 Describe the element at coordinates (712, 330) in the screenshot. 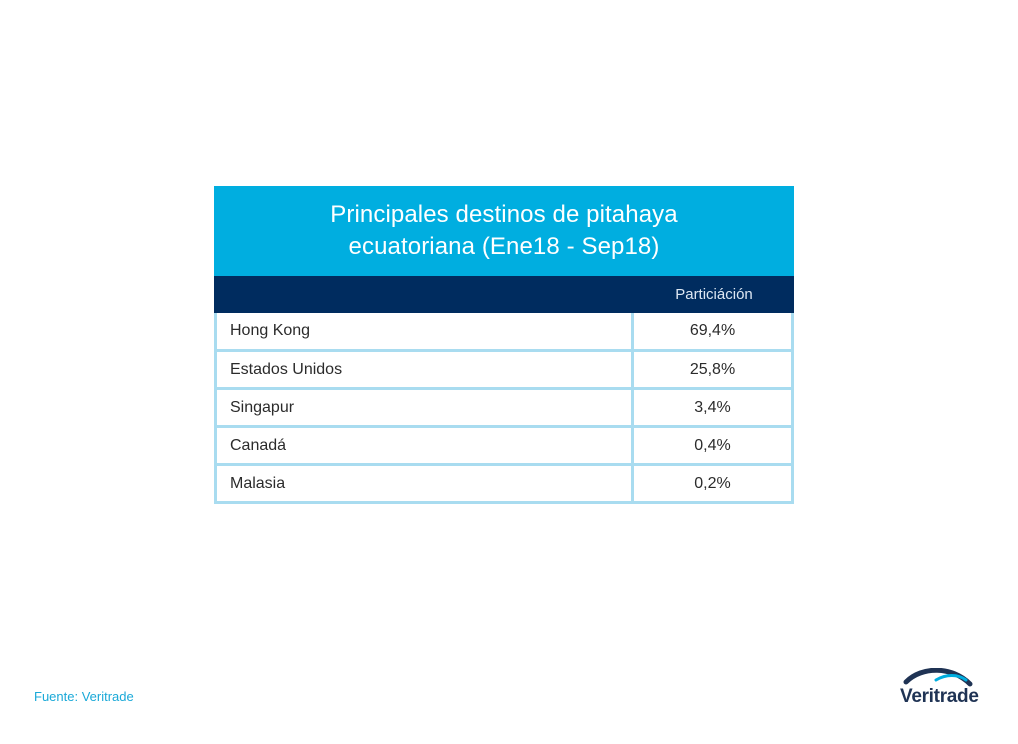

I see `share-cell: 69,4%` at that location.